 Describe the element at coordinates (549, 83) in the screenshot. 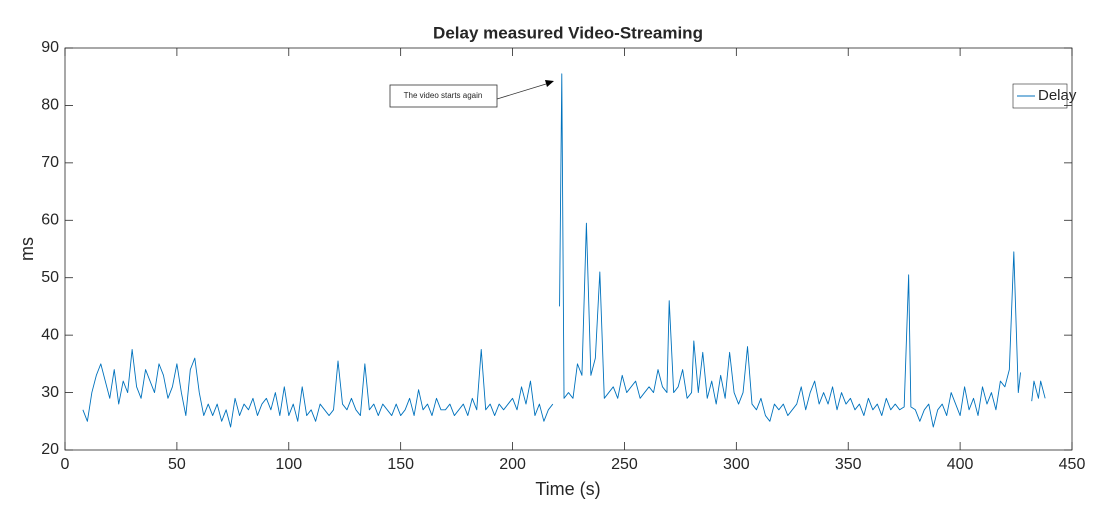

I see `arrow-head` at that location.